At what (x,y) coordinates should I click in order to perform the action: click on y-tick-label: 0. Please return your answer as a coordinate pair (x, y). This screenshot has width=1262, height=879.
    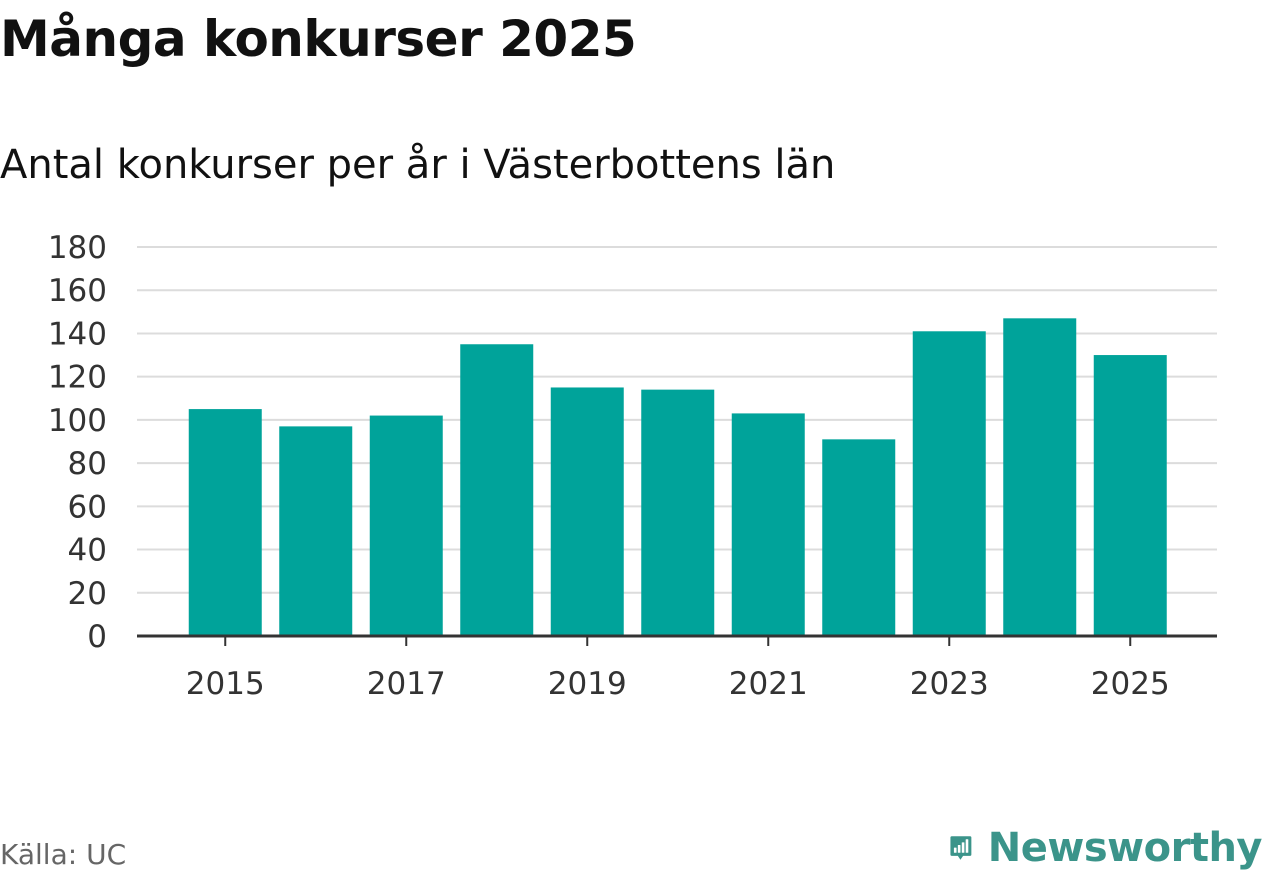
    Looking at the image, I should click on (97, 637).